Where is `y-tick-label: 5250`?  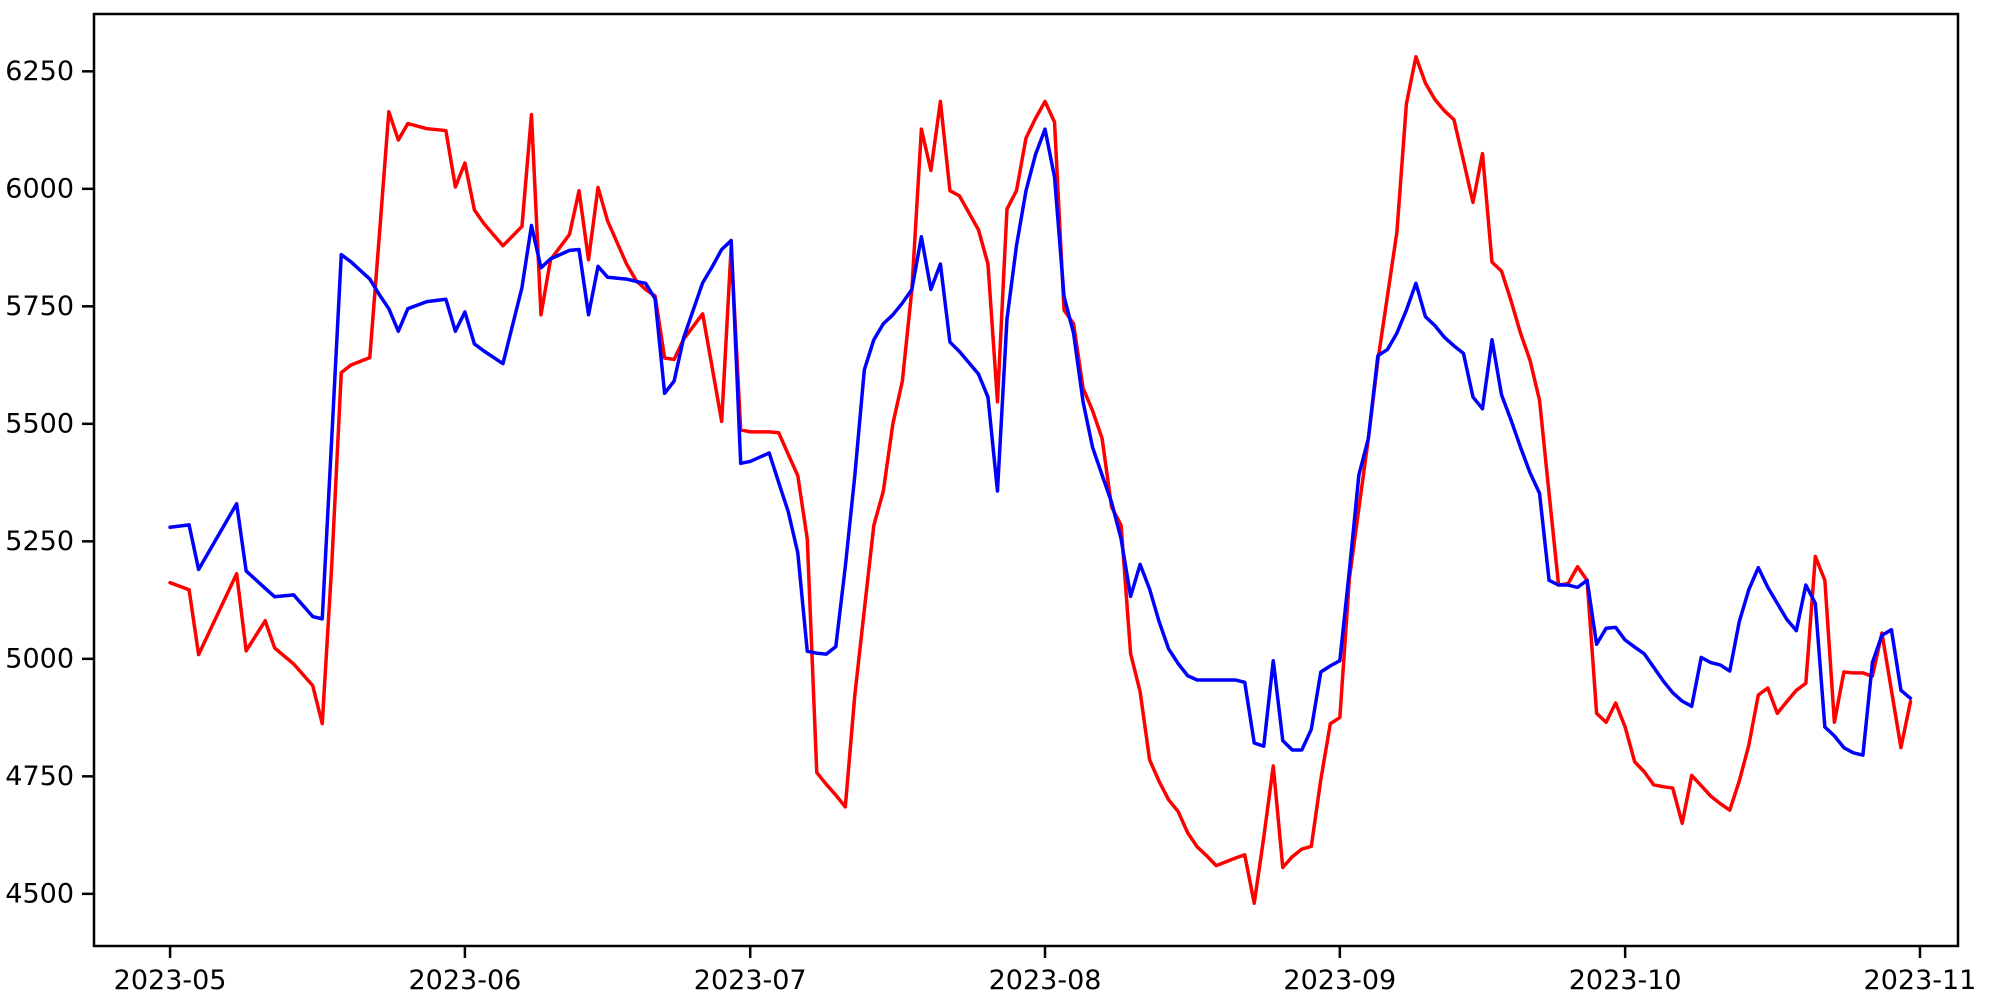 y-tick-label: 5250 is located at coordinates (39, 541).